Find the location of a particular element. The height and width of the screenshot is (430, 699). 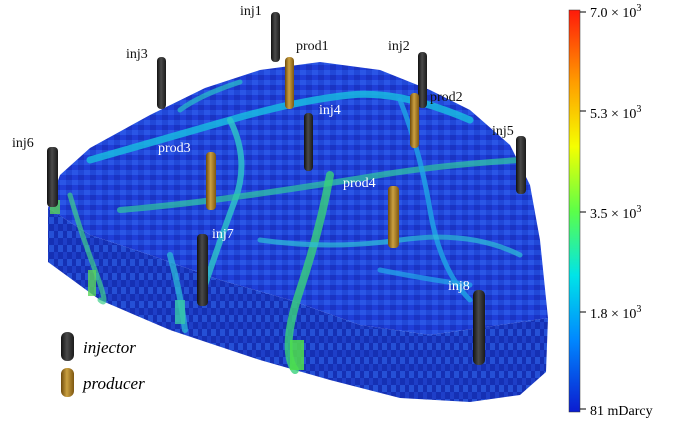

well-legend: injector producer is located at coordinates (103, 364).